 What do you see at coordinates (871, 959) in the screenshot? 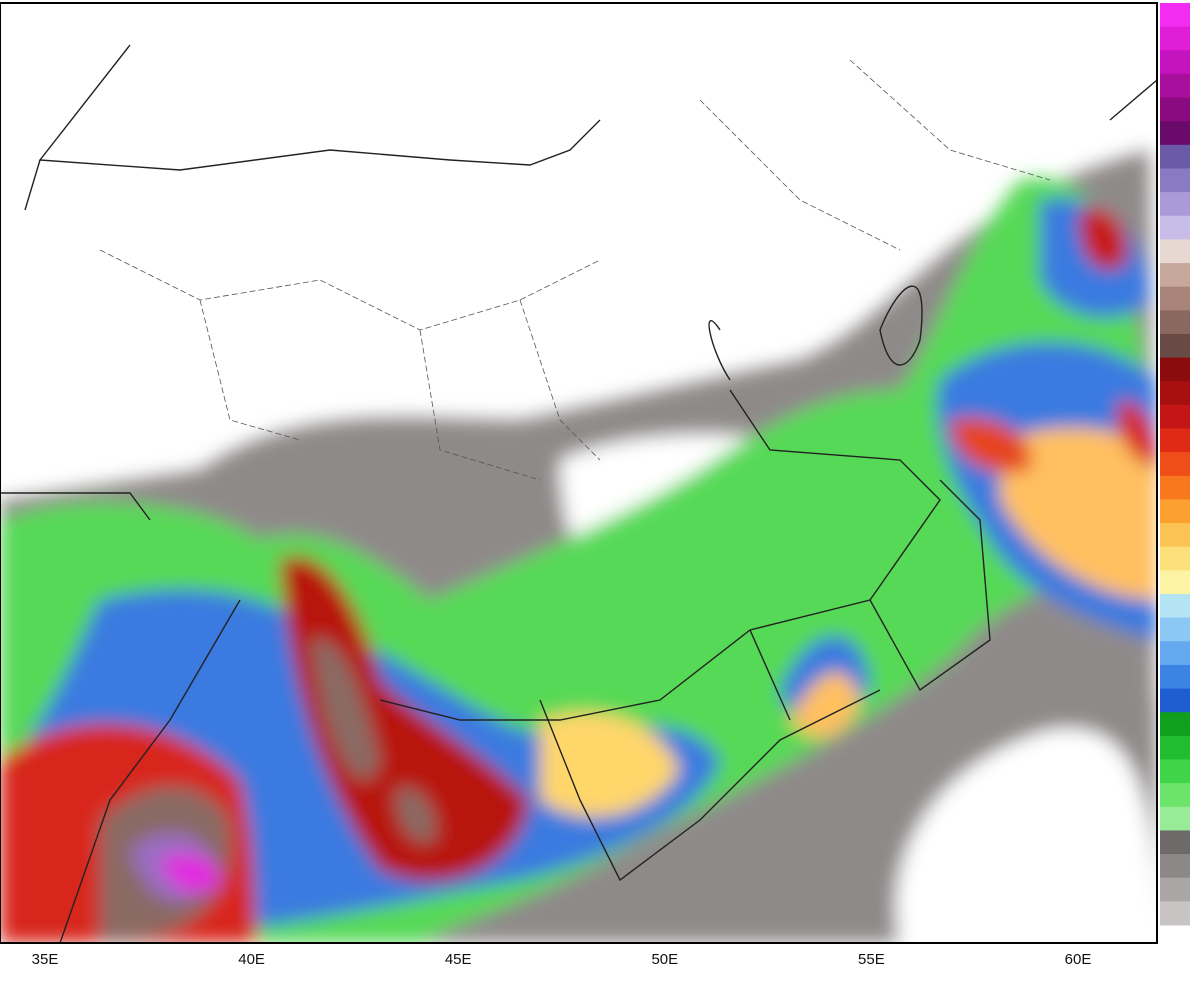
I see `lon-label: 55E` at bounding box center [871, 959].